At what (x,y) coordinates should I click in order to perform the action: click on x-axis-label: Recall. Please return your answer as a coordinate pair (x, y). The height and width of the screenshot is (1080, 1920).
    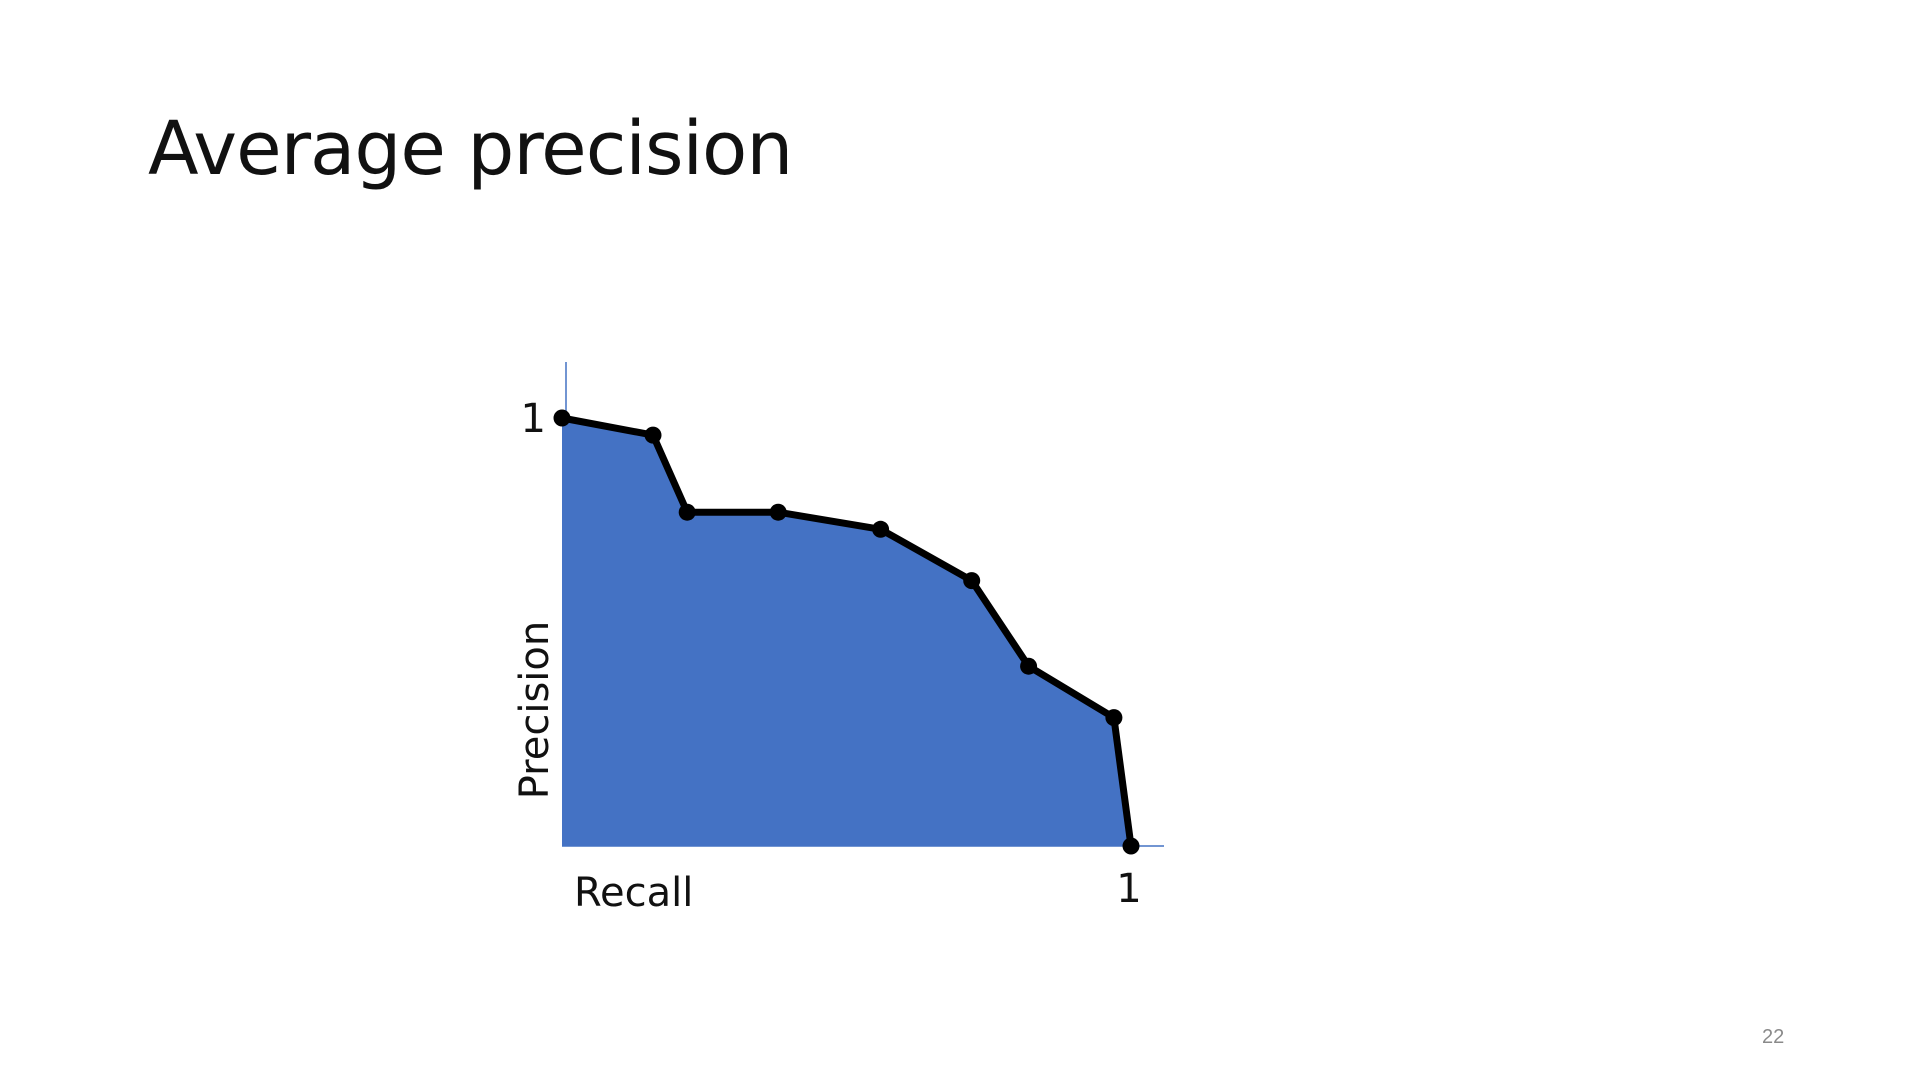
    Looking at the image, I should click on (633, 893).